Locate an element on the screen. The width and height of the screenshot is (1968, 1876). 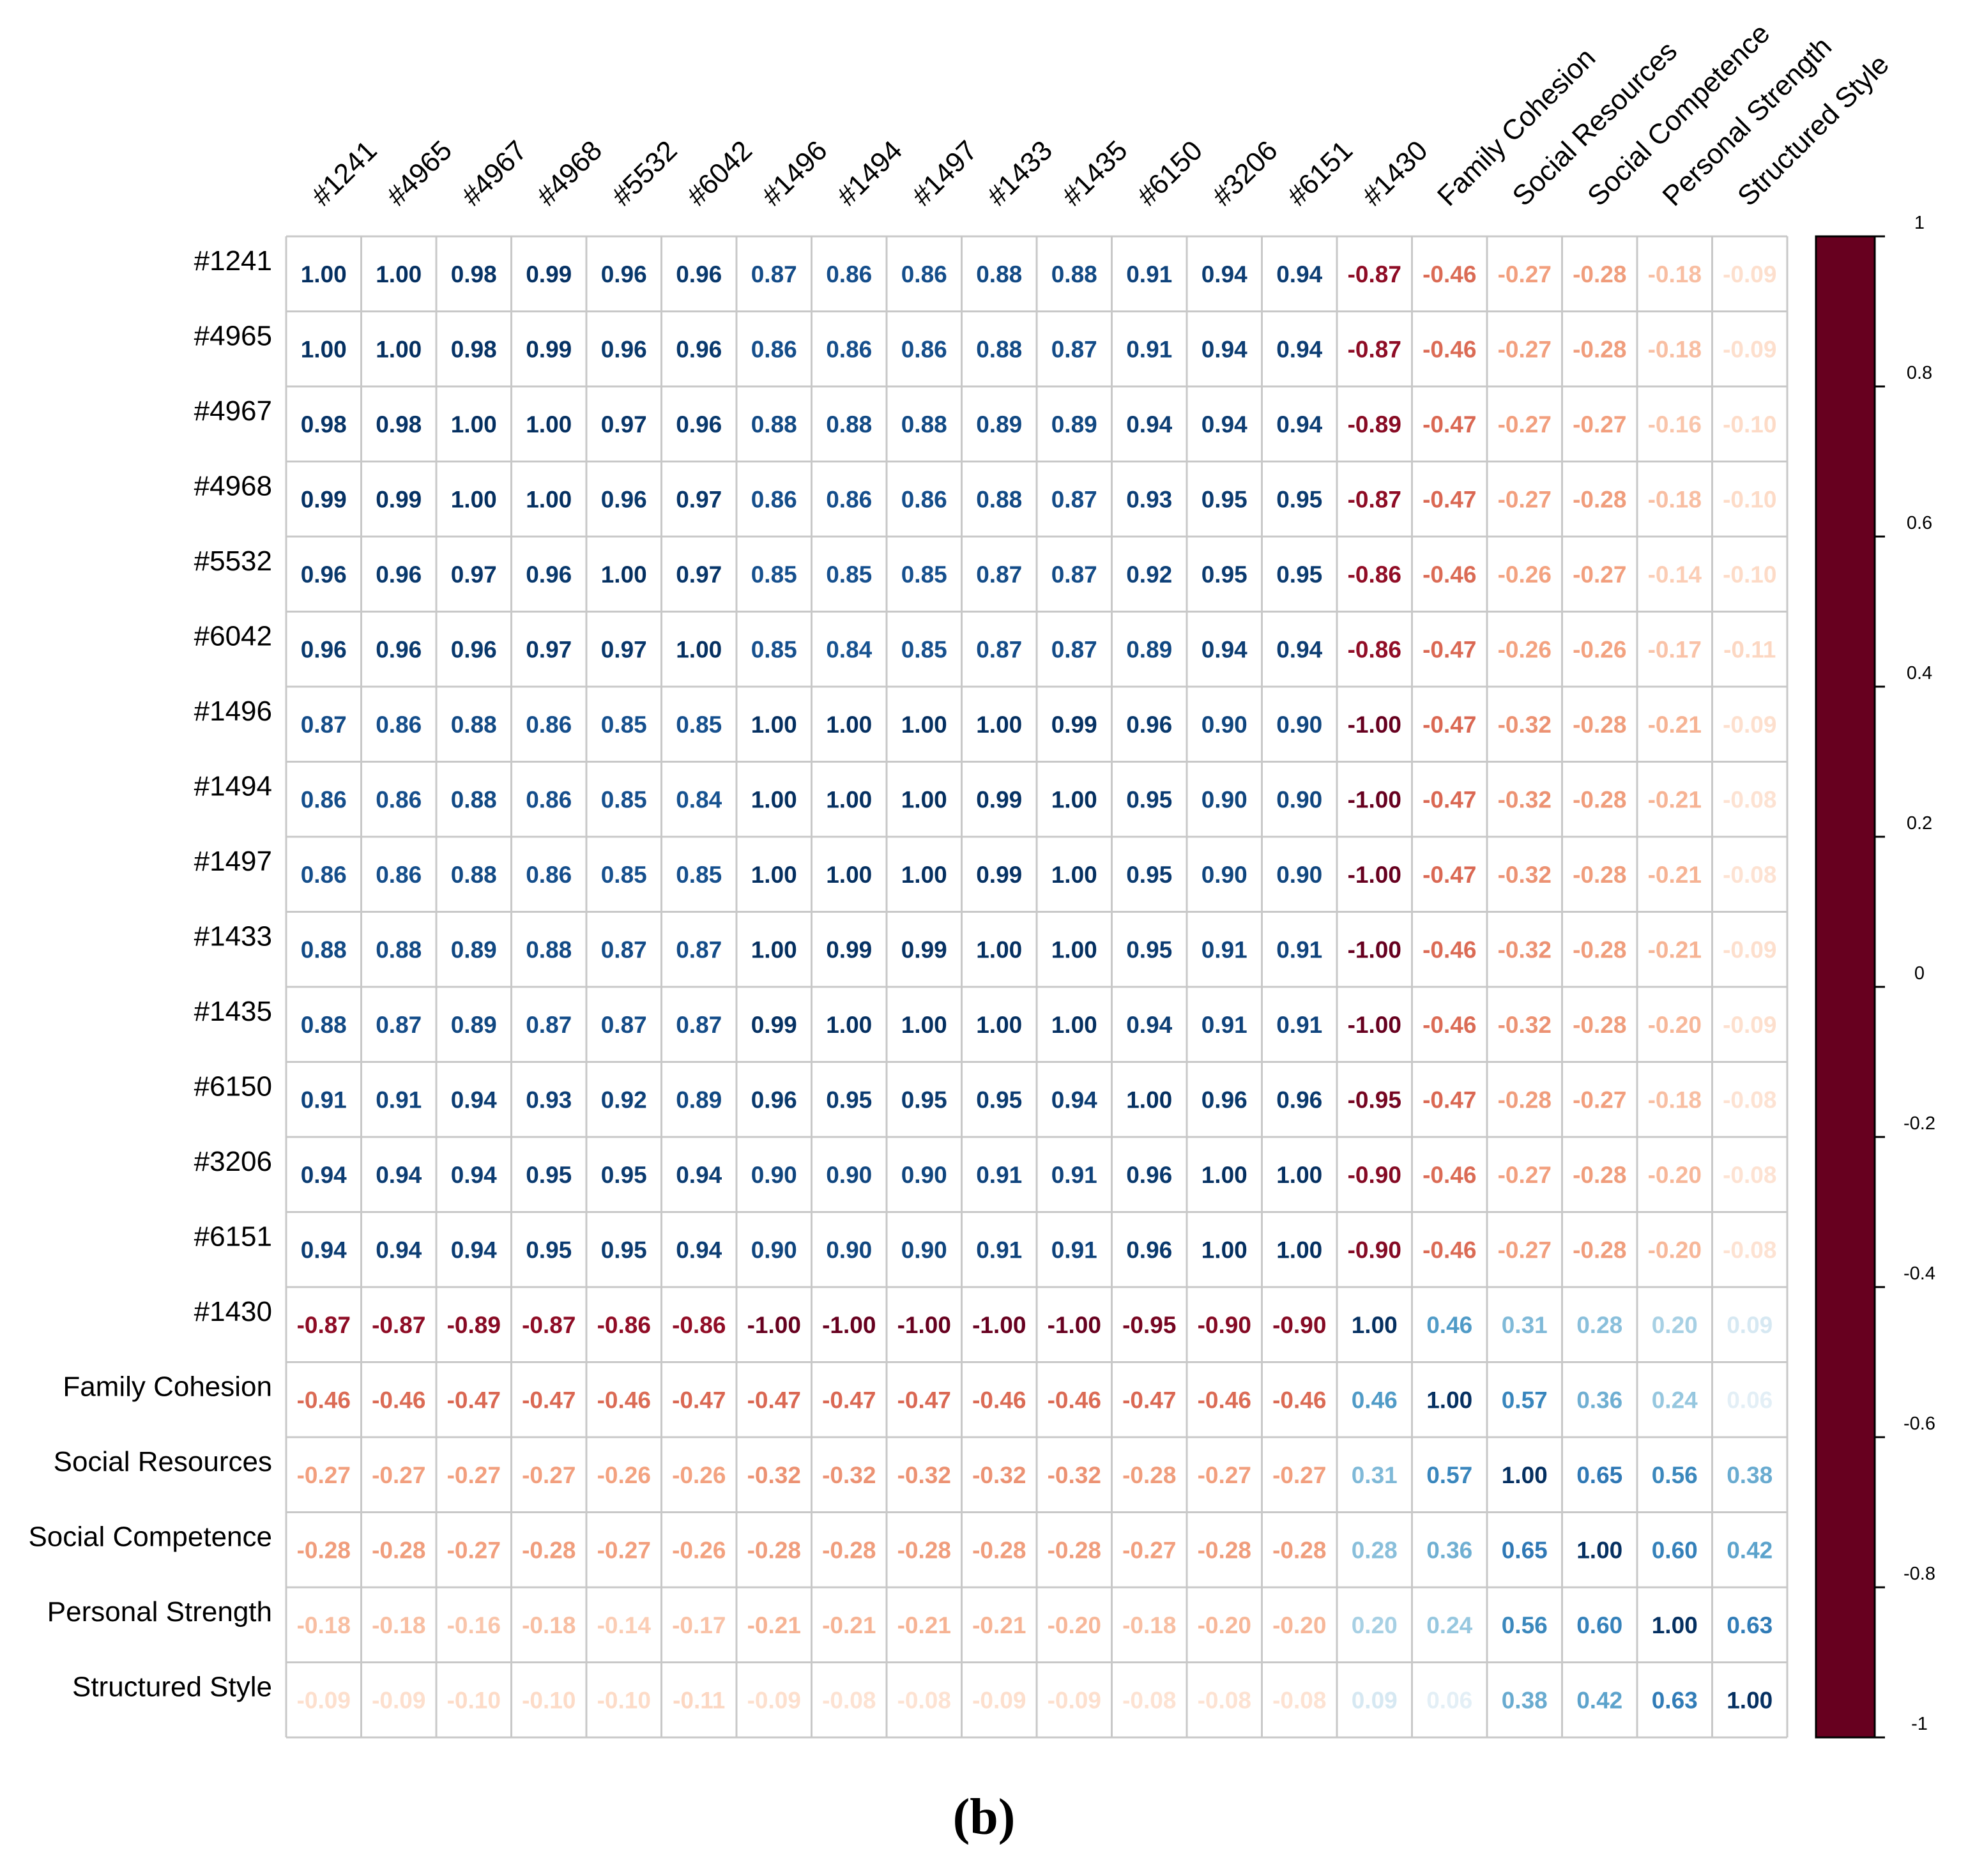
row-label: #1435 is located at coordinates (233, 1011).